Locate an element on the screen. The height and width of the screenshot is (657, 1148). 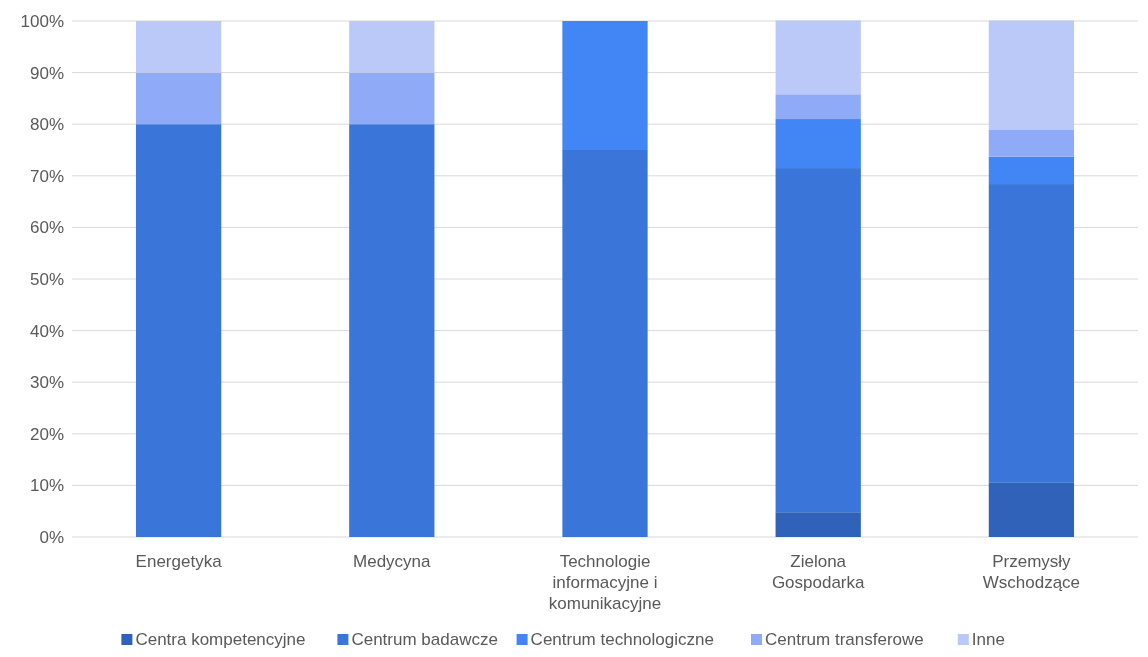
y-tick-label: 0% is located at coordinates (51, 537).